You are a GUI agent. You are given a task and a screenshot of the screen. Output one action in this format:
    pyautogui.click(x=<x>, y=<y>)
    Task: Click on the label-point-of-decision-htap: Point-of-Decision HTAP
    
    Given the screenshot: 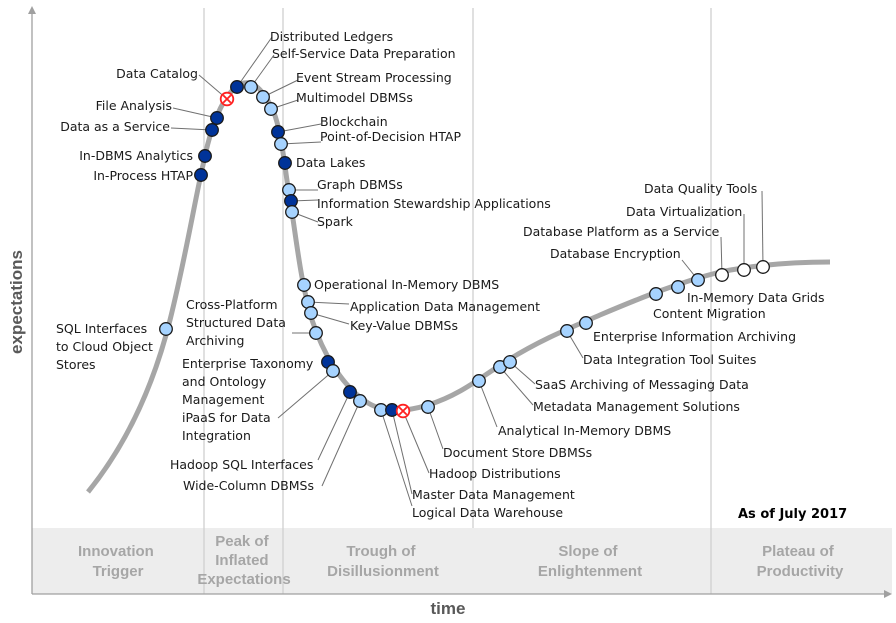 What is the action you would take?
    pyautogui.click(x=390, y=136)
    